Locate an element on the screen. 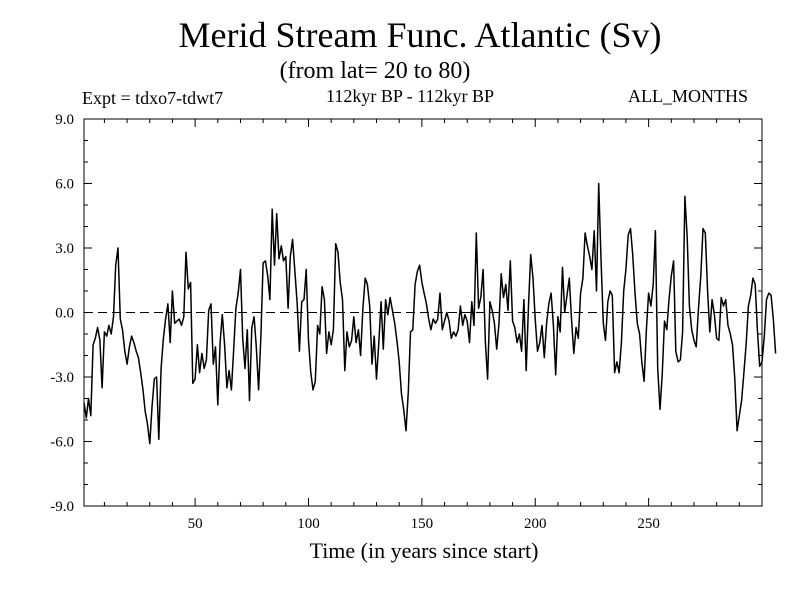 This screenshot has width=800, height=600. y-tick-label: -6.0 is located at coordinates (62, 443).